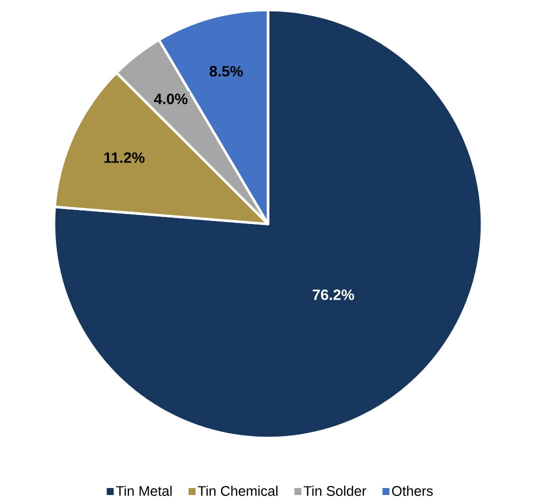  I want to click on data-label: 76.2%, so click(333, 294).